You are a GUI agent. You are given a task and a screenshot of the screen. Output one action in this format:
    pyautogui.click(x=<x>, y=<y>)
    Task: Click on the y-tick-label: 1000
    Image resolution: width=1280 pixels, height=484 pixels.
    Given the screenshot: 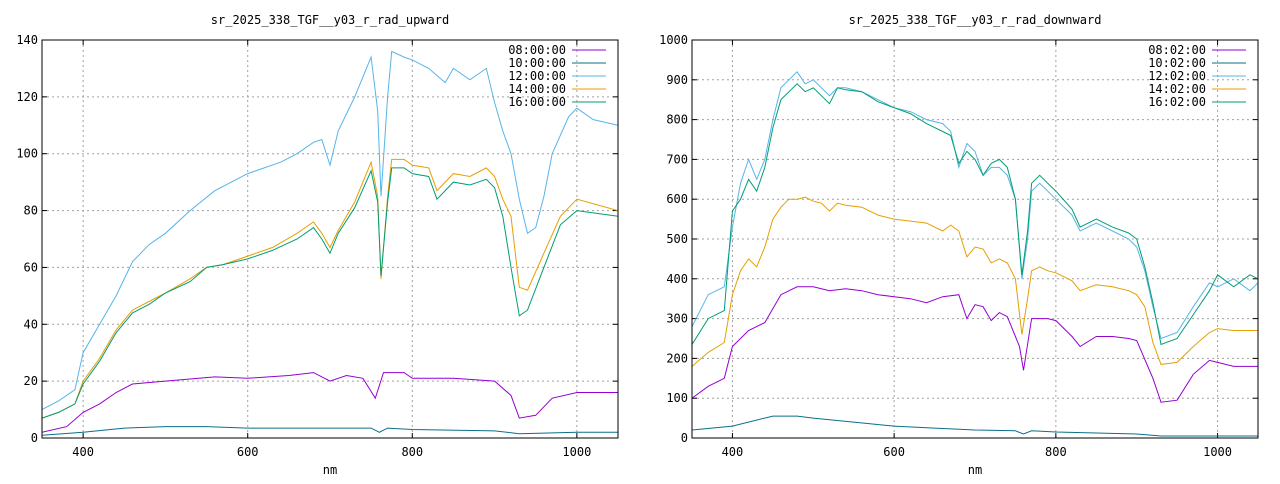 What is the action you would take?
    pyautogui.click(x=673, y=40)
    